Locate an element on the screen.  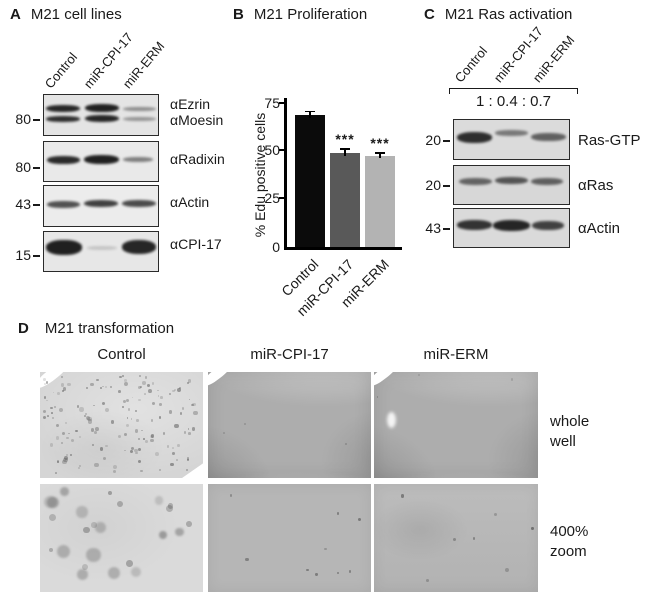
control-whole-well-image is located at coordinates (121, 425).